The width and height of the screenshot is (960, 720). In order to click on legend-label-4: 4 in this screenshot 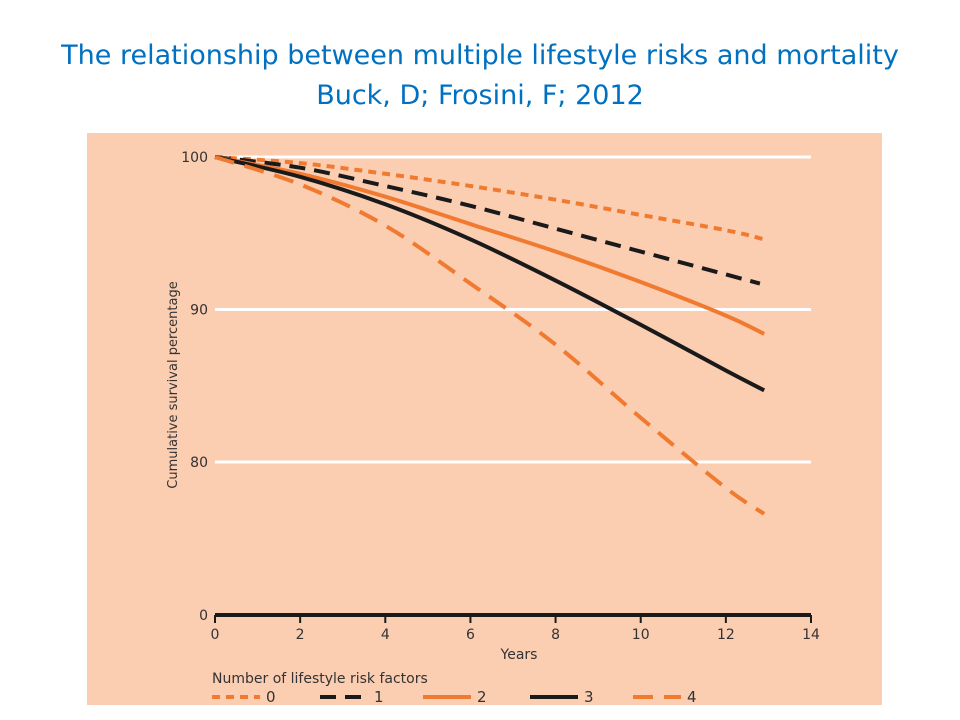, I will do `click(692, 697)`.